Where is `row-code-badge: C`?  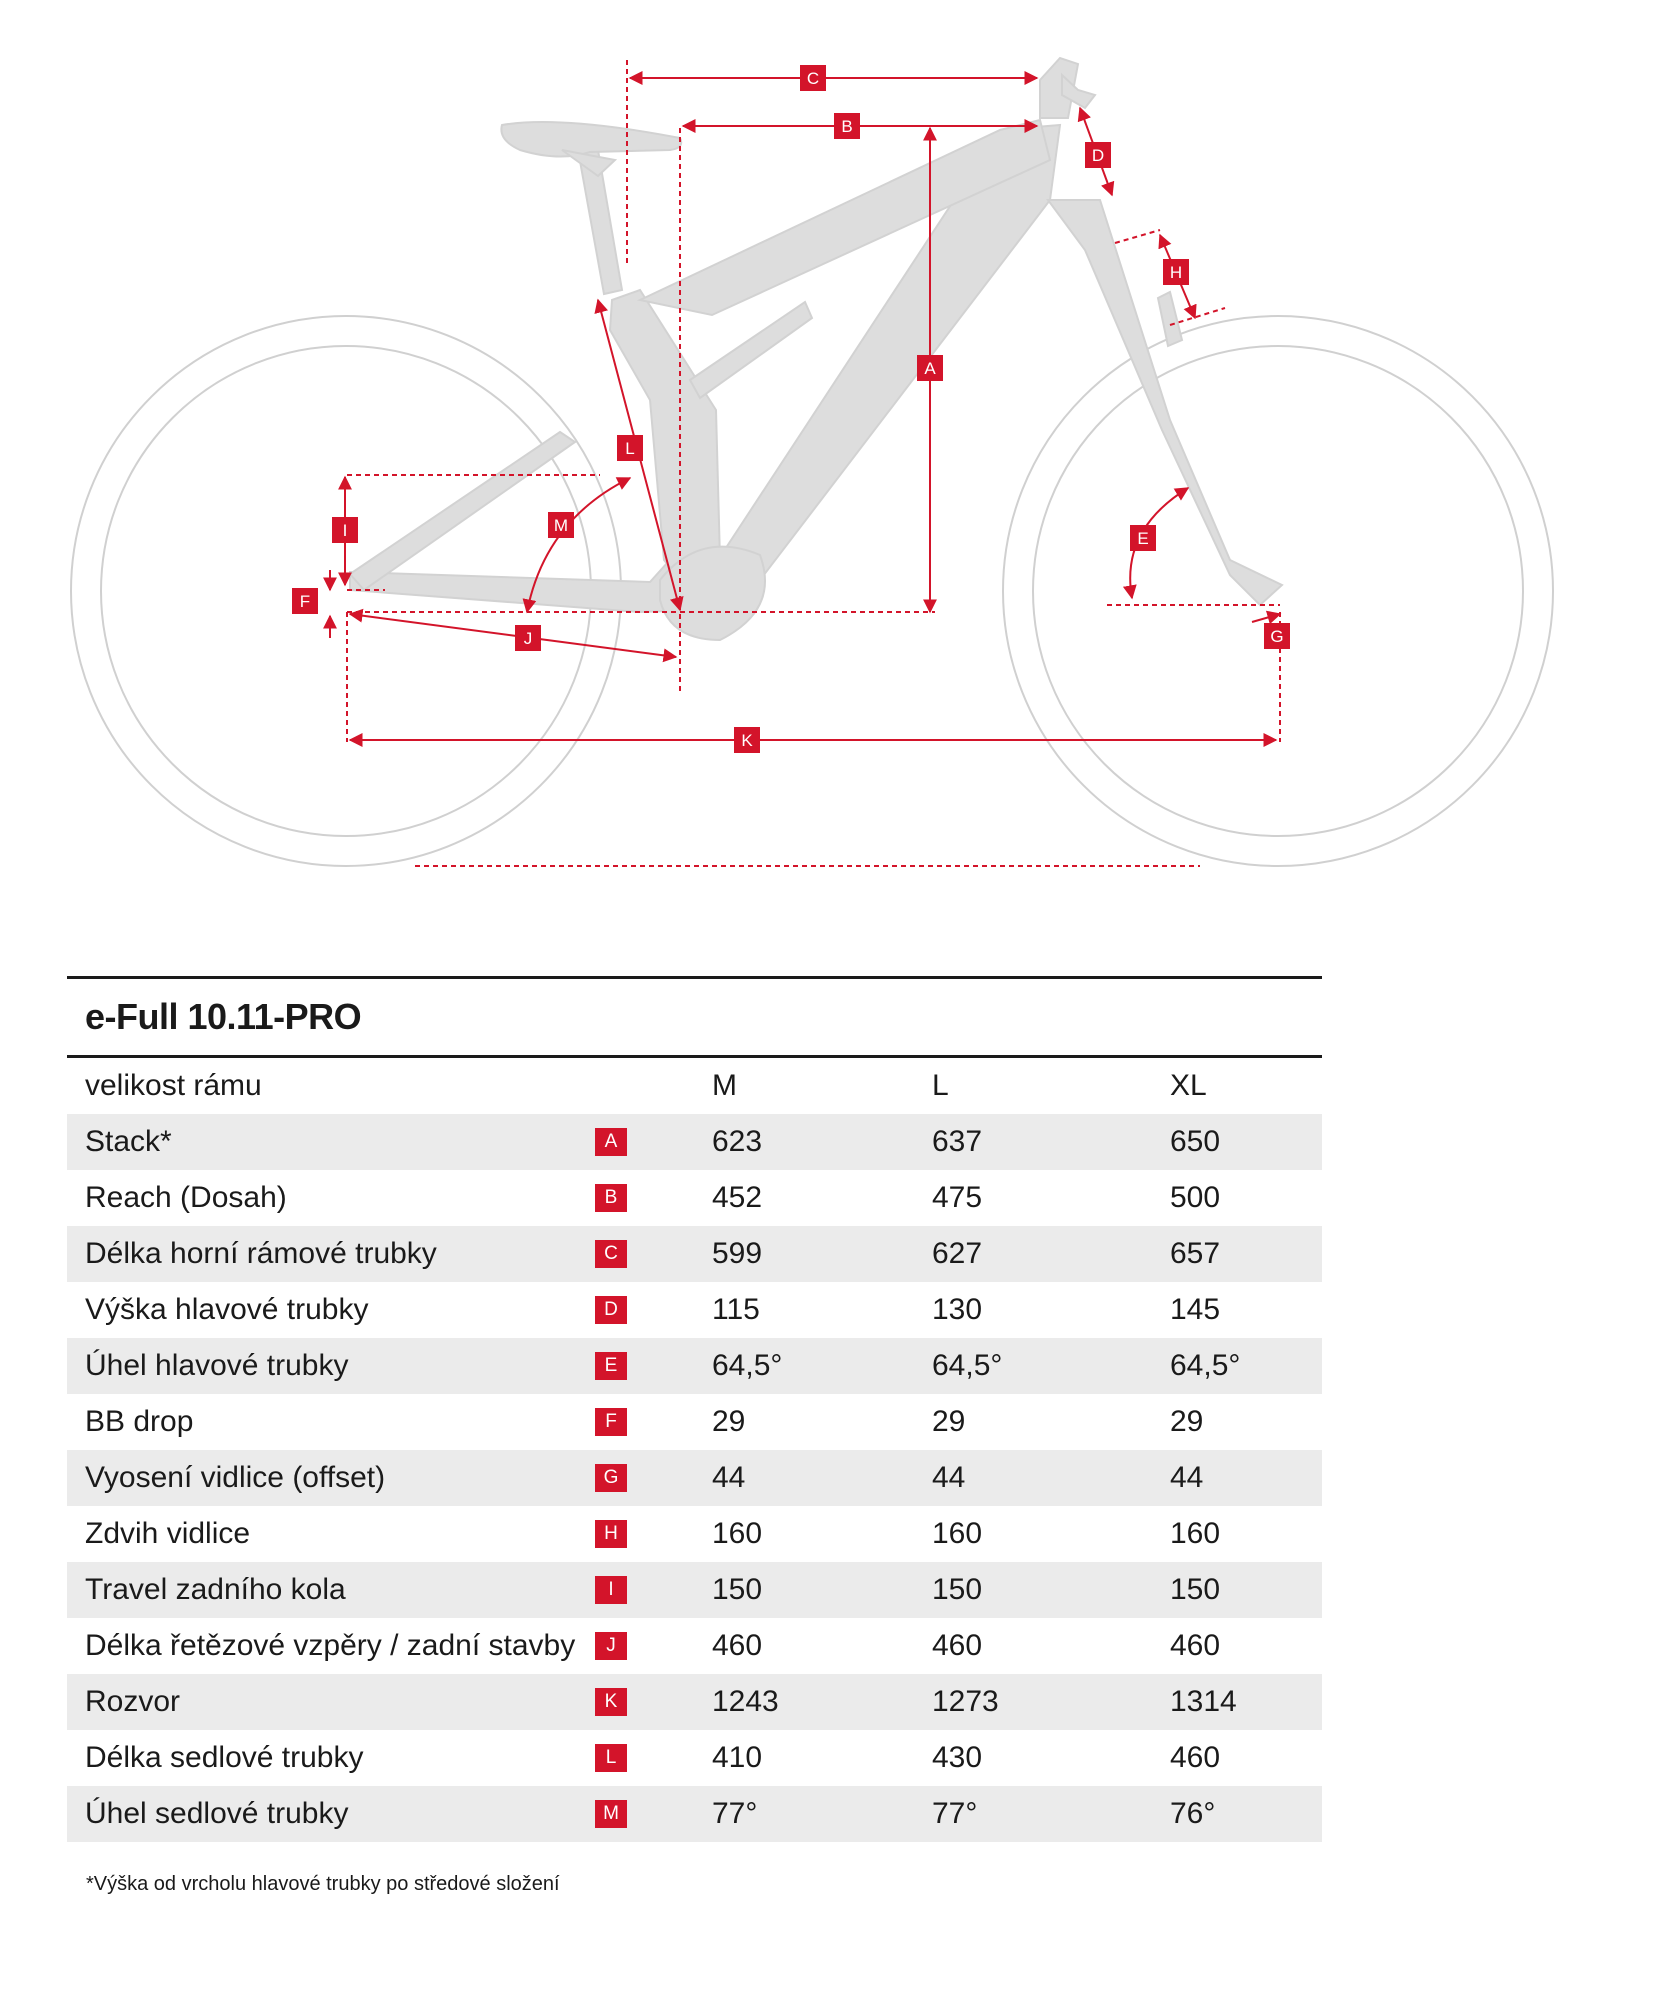 row-code-badge: C is located at coordinates (611, 1254).